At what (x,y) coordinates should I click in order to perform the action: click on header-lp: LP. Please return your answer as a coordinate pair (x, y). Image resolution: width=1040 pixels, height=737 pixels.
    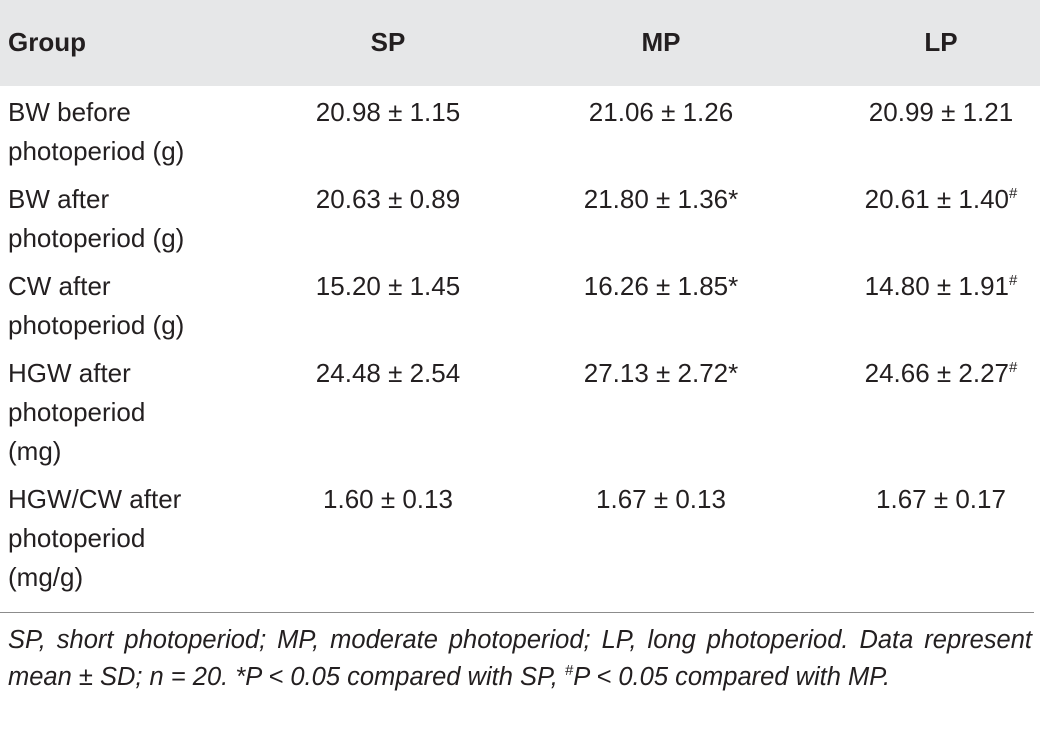
    Looking at the image, I should click on (941, 42).